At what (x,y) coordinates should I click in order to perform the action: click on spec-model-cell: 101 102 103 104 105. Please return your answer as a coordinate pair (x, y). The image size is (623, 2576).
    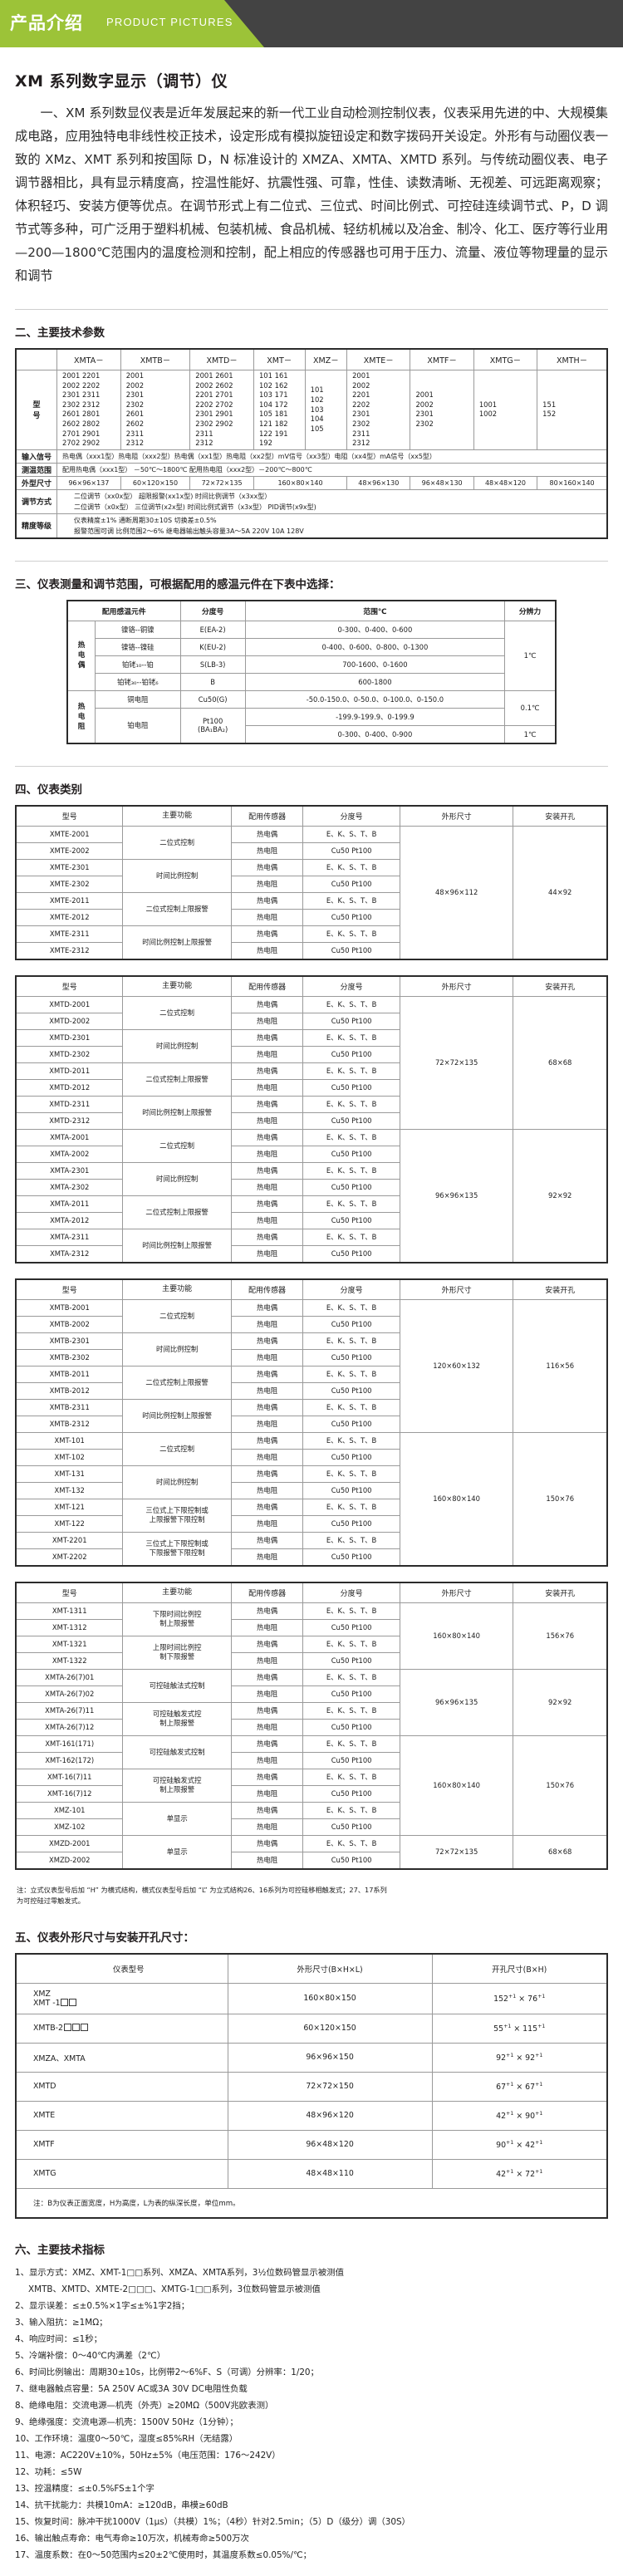
    Looking at the image, I should click on (326, 410).